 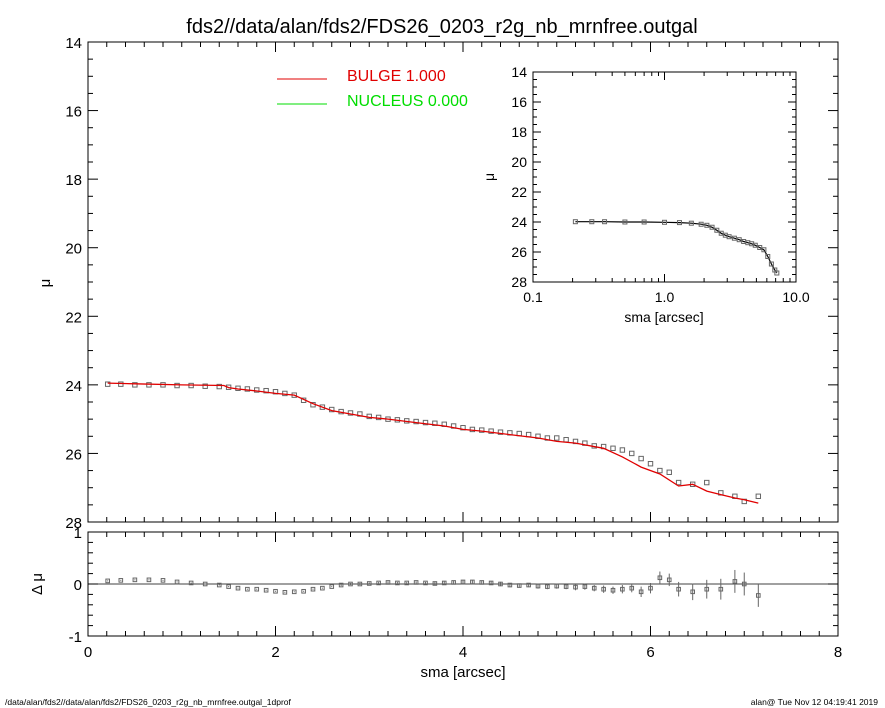 I want to click on inset-profile-line, so click(x=676, y=247).